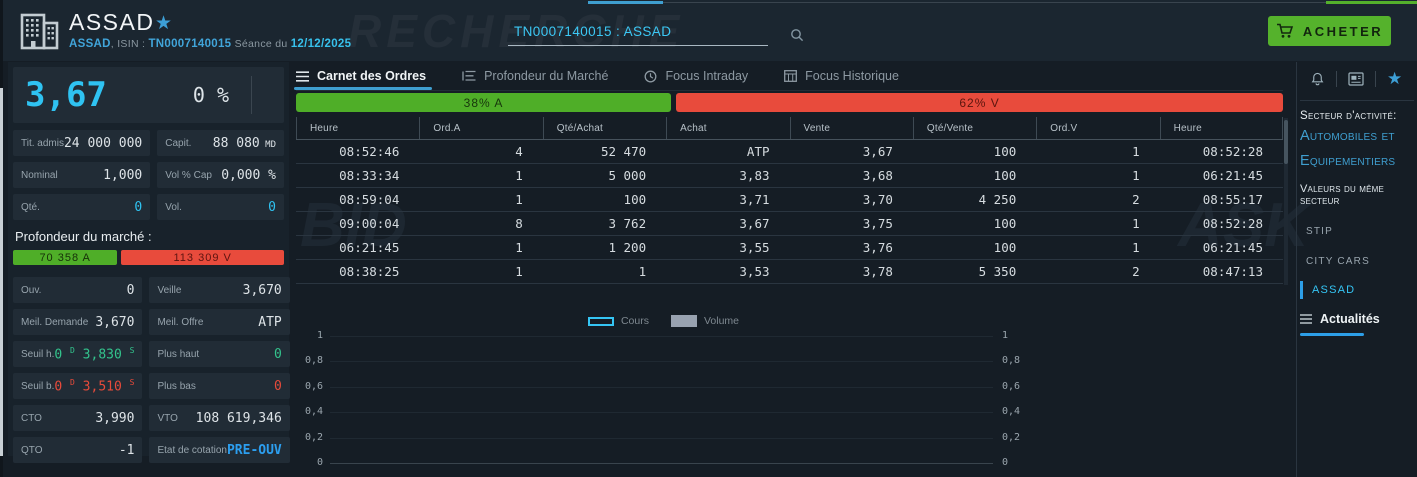 The width and height of the screenshot is (1417, 477). What do you see at coordinates (78, 322) in the screenshot?
I see `stat-meil-demande: Meil. Demande 3,670` at bounding box center [78, 322].